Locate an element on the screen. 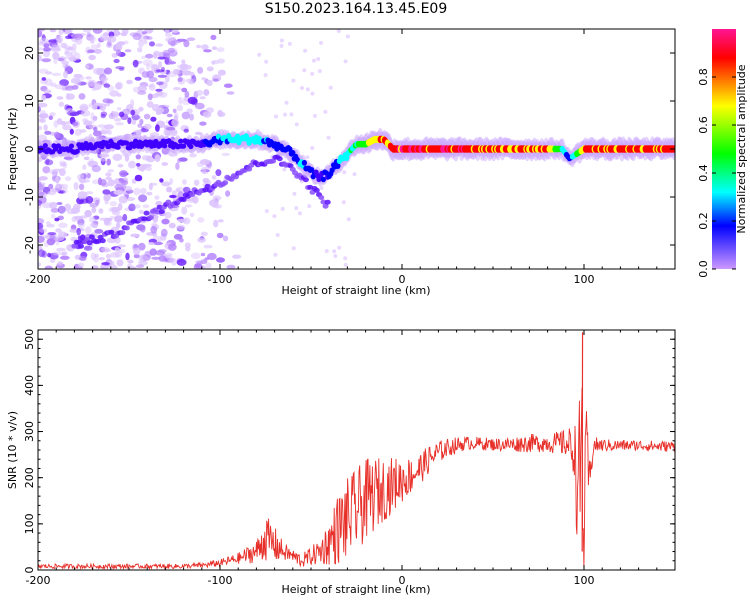 The width and height of the screenshot is (750, 600). colorbar-label: Normalized spectral amplitude is located at coordinates (741, 148).